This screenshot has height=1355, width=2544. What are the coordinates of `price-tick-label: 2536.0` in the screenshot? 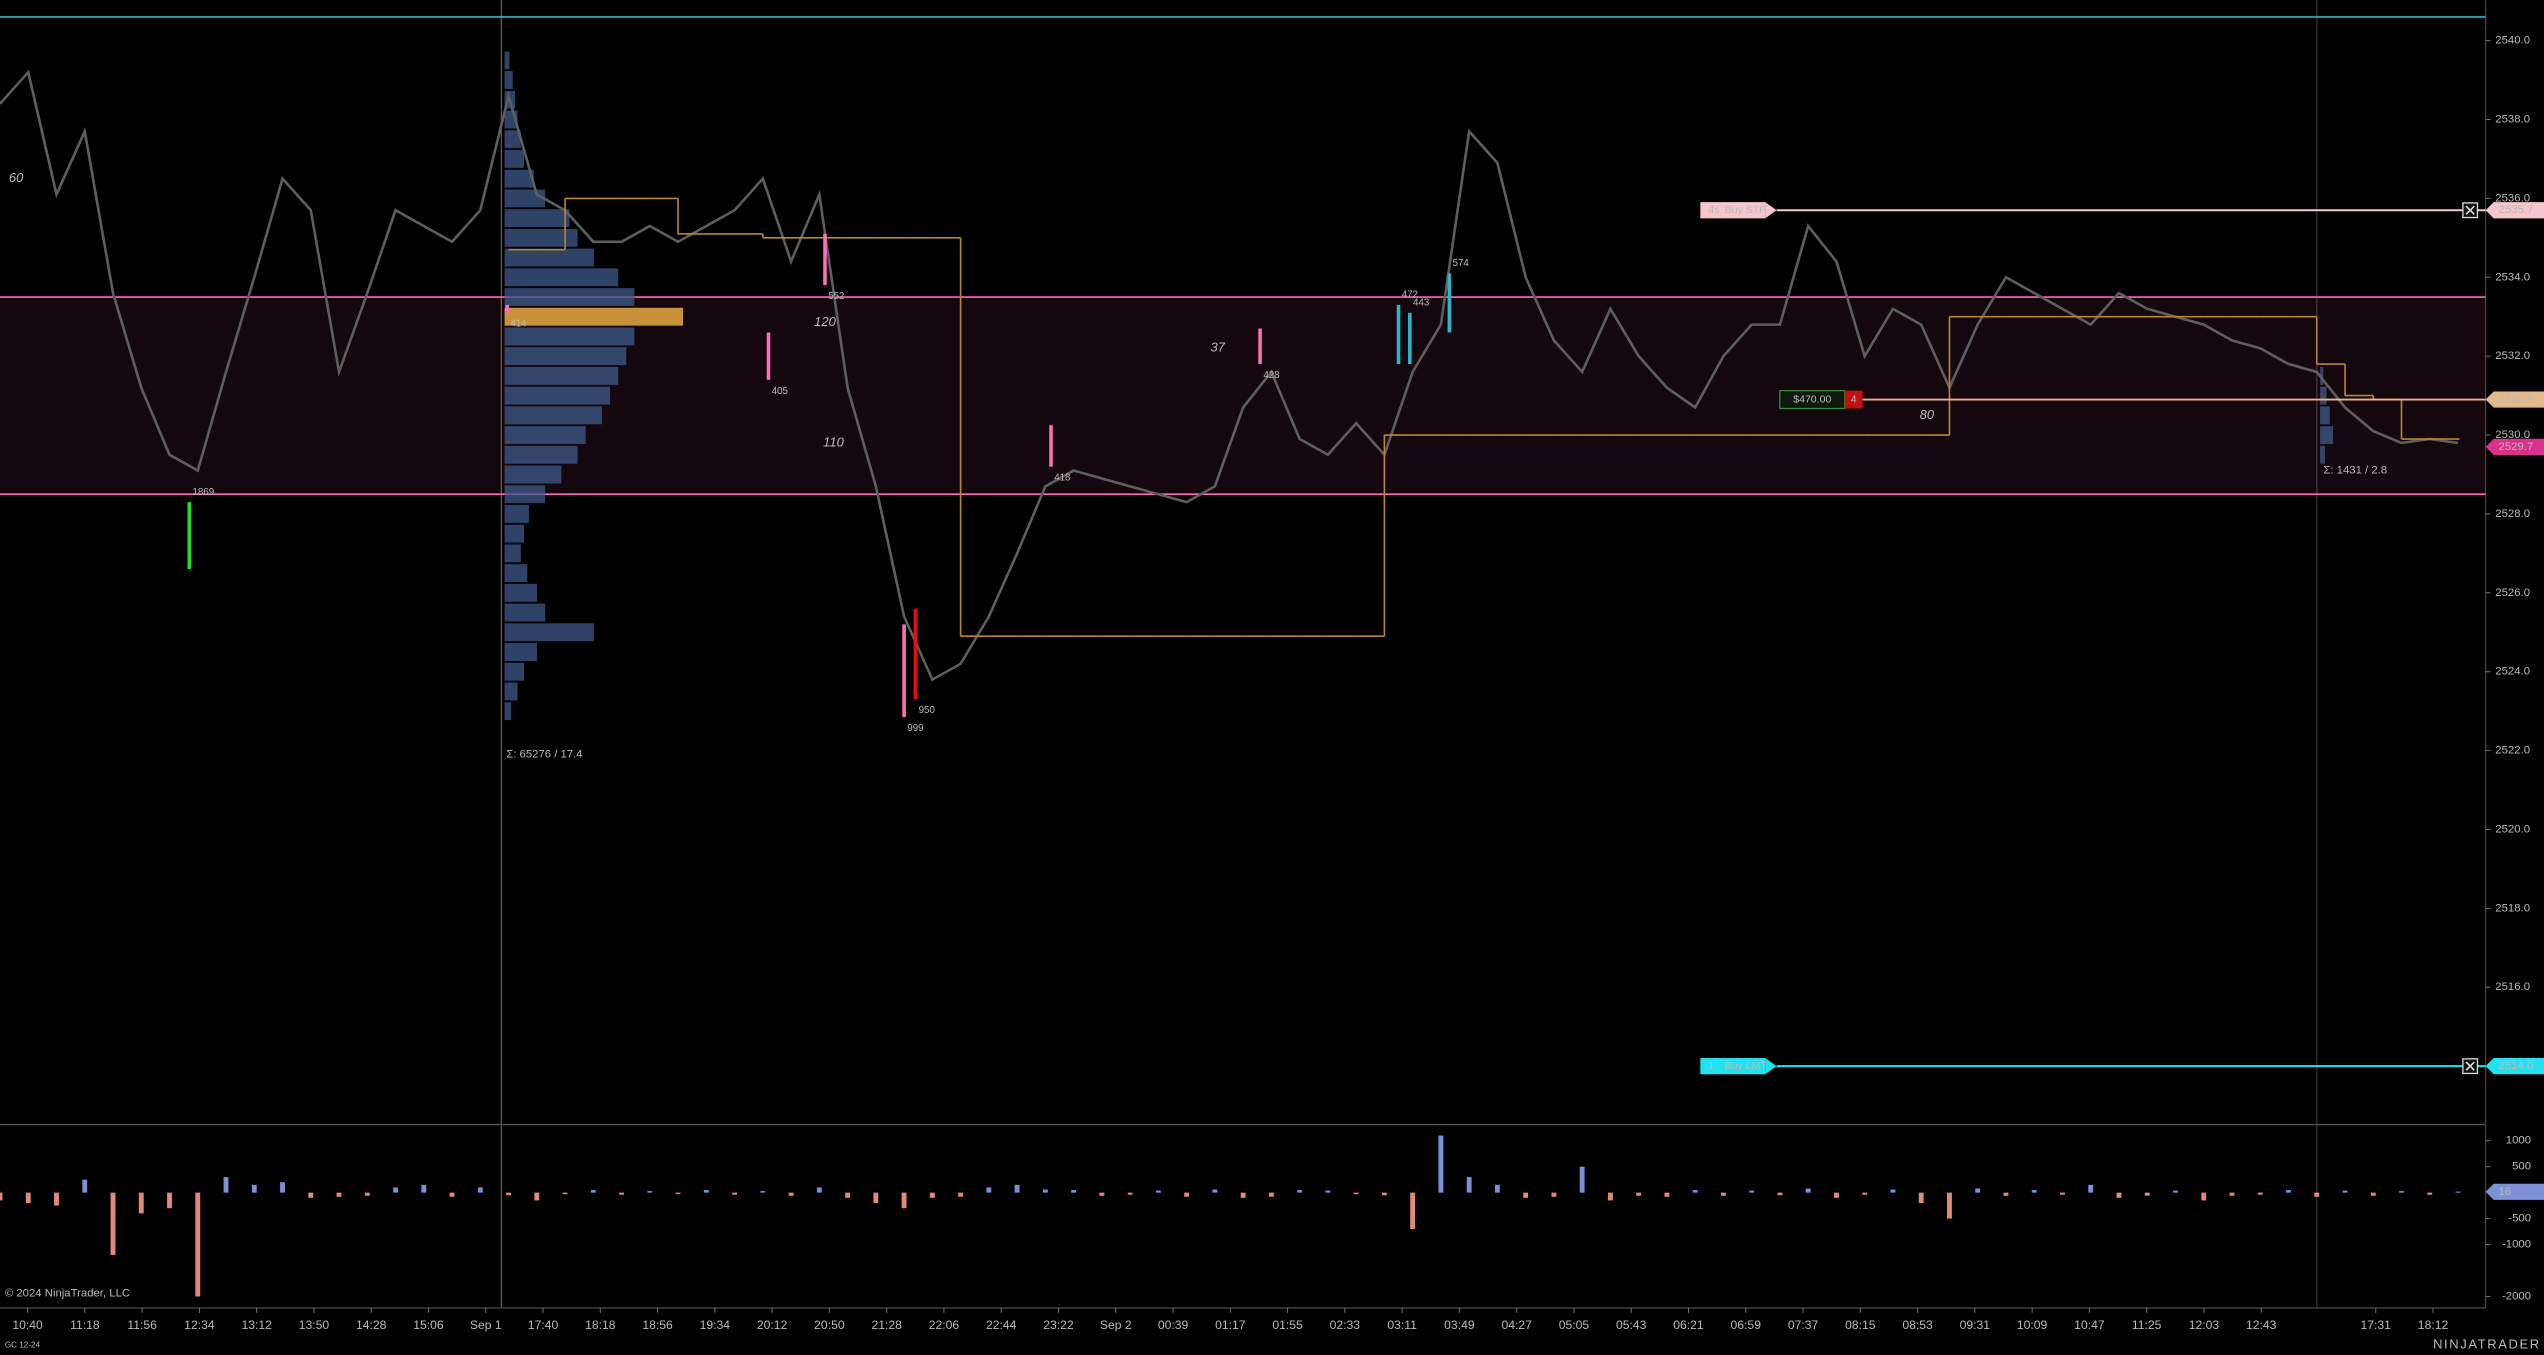 It's located at (2512, 198).